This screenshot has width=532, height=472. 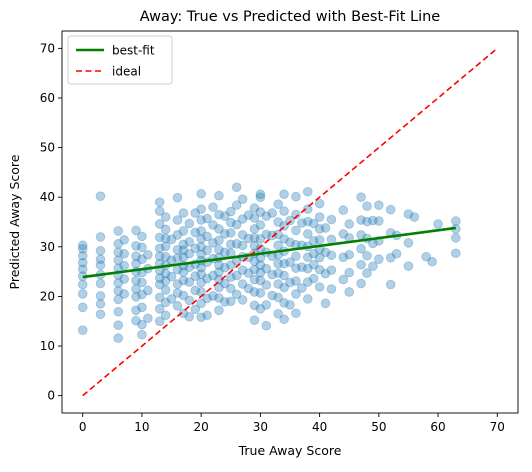 I want to click on legend-box, so click(x=120, y=60).